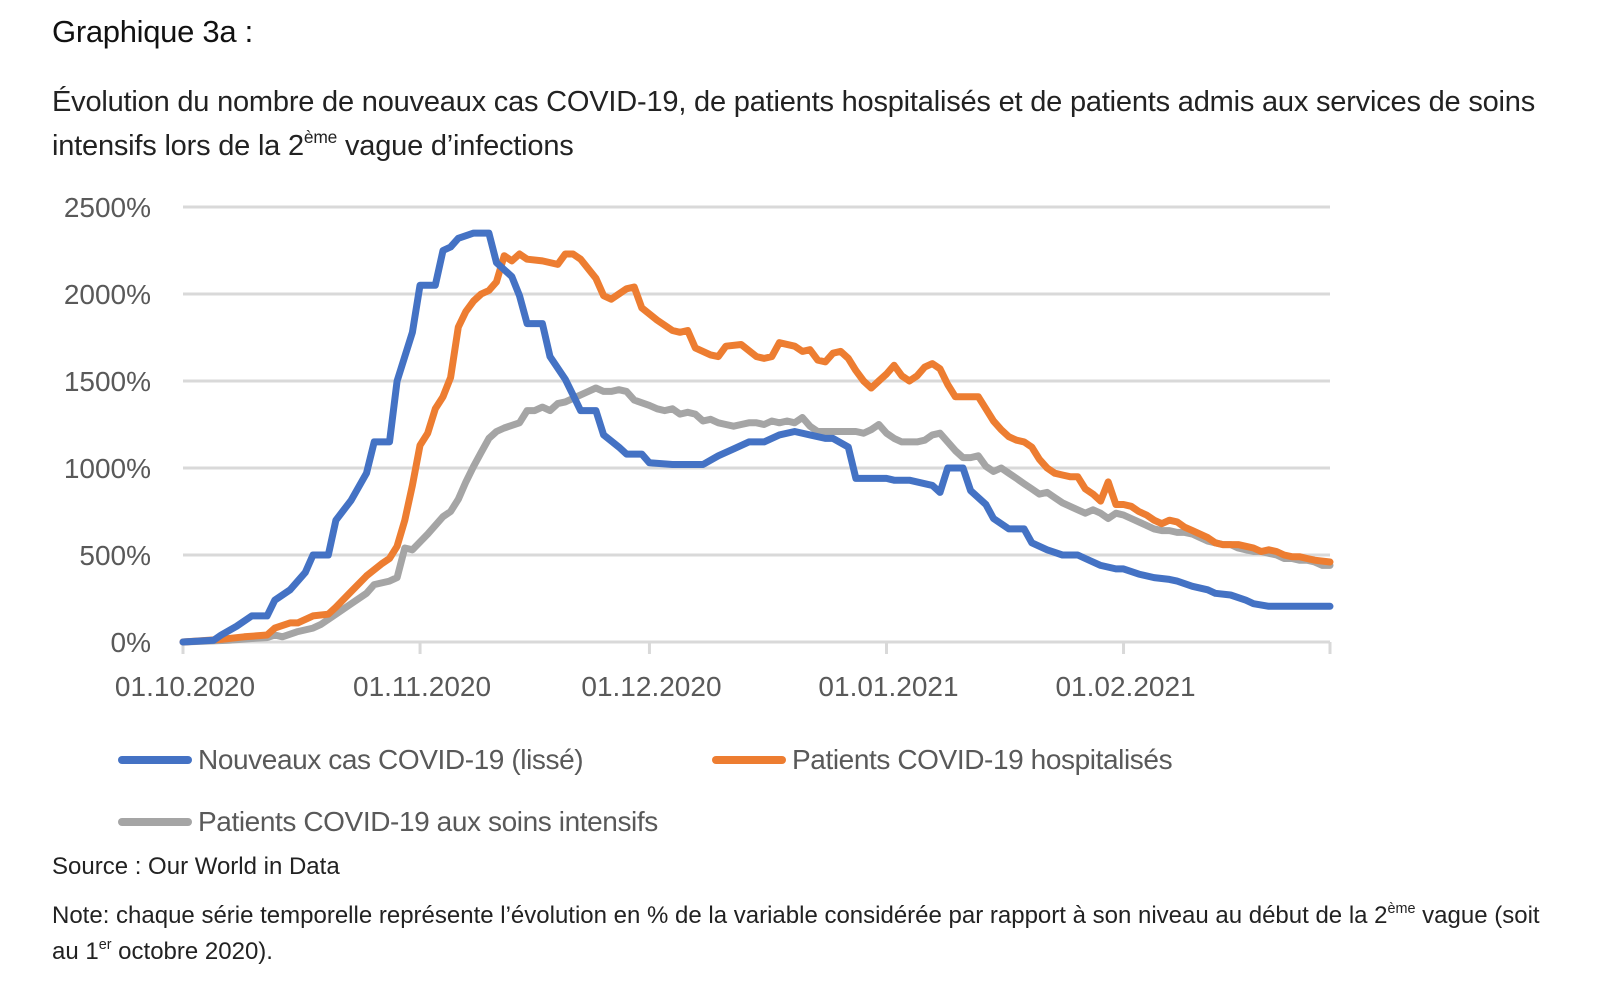  I want to click on figure-heading: Graphique 3a :, so click(152, 31).